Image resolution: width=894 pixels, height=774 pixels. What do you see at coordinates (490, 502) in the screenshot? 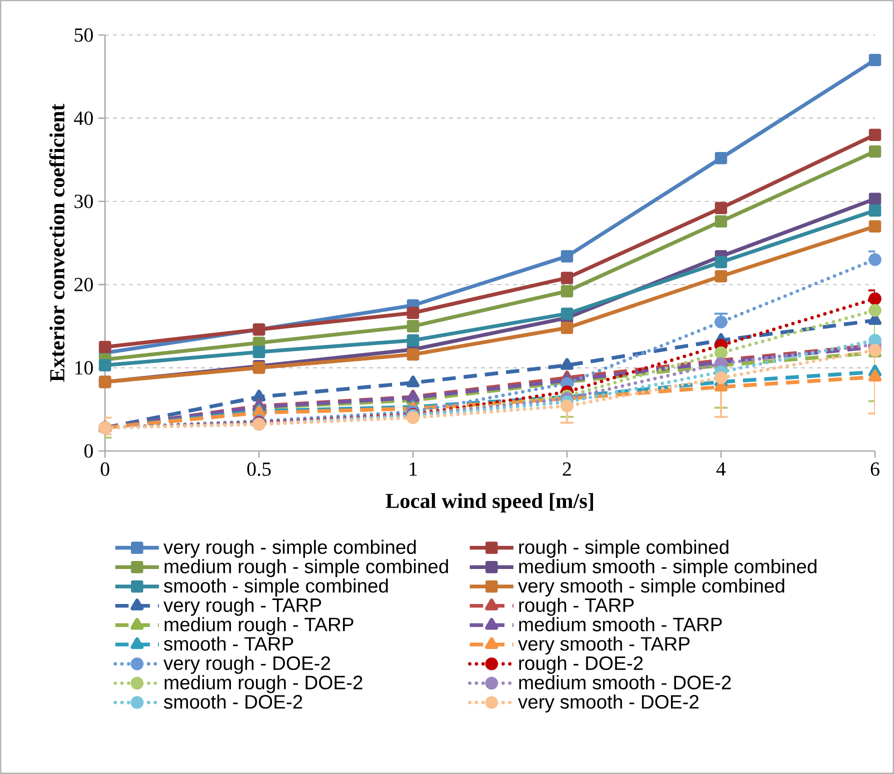
I see `x-axis-title: Local wind speed [m/s]` at bounding box center [490, 502].